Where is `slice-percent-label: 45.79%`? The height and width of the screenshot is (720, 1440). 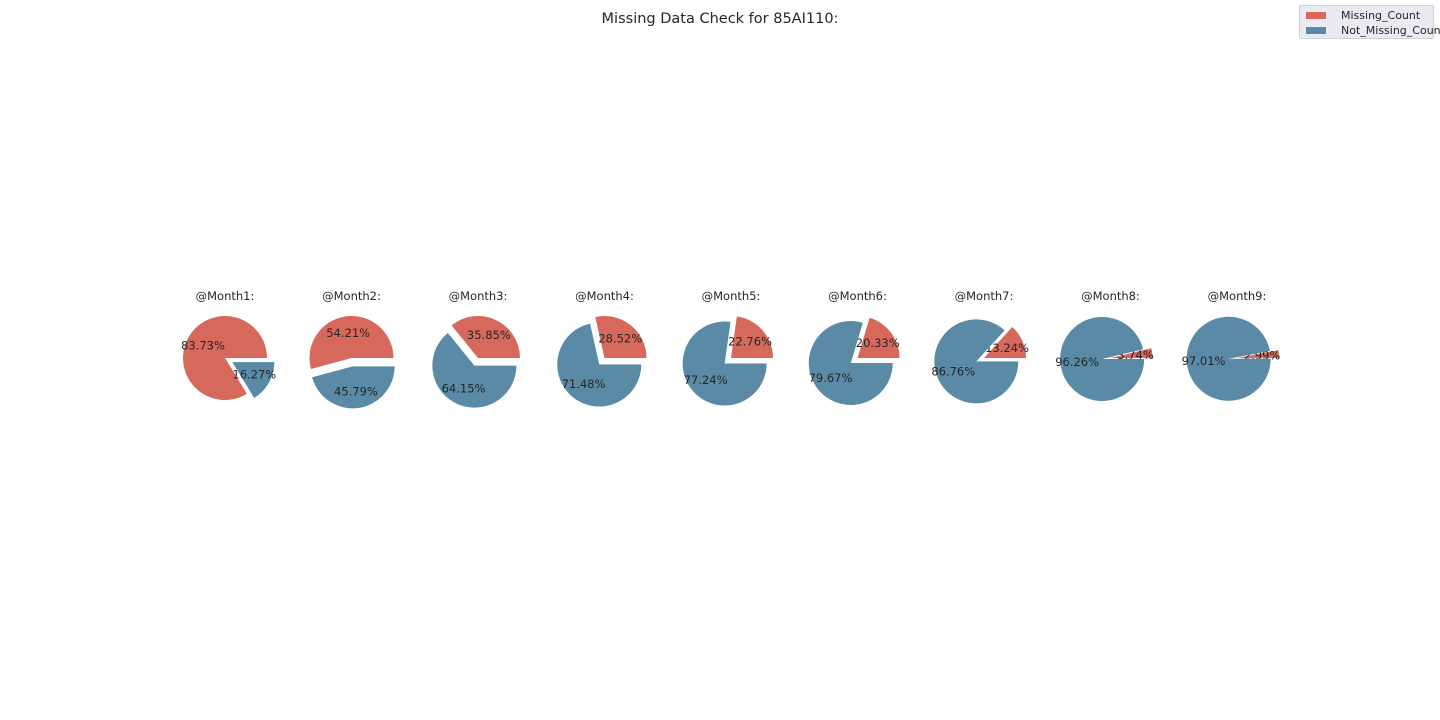 slice-percent-label: 45.79% is located at coordinates (356, 391).